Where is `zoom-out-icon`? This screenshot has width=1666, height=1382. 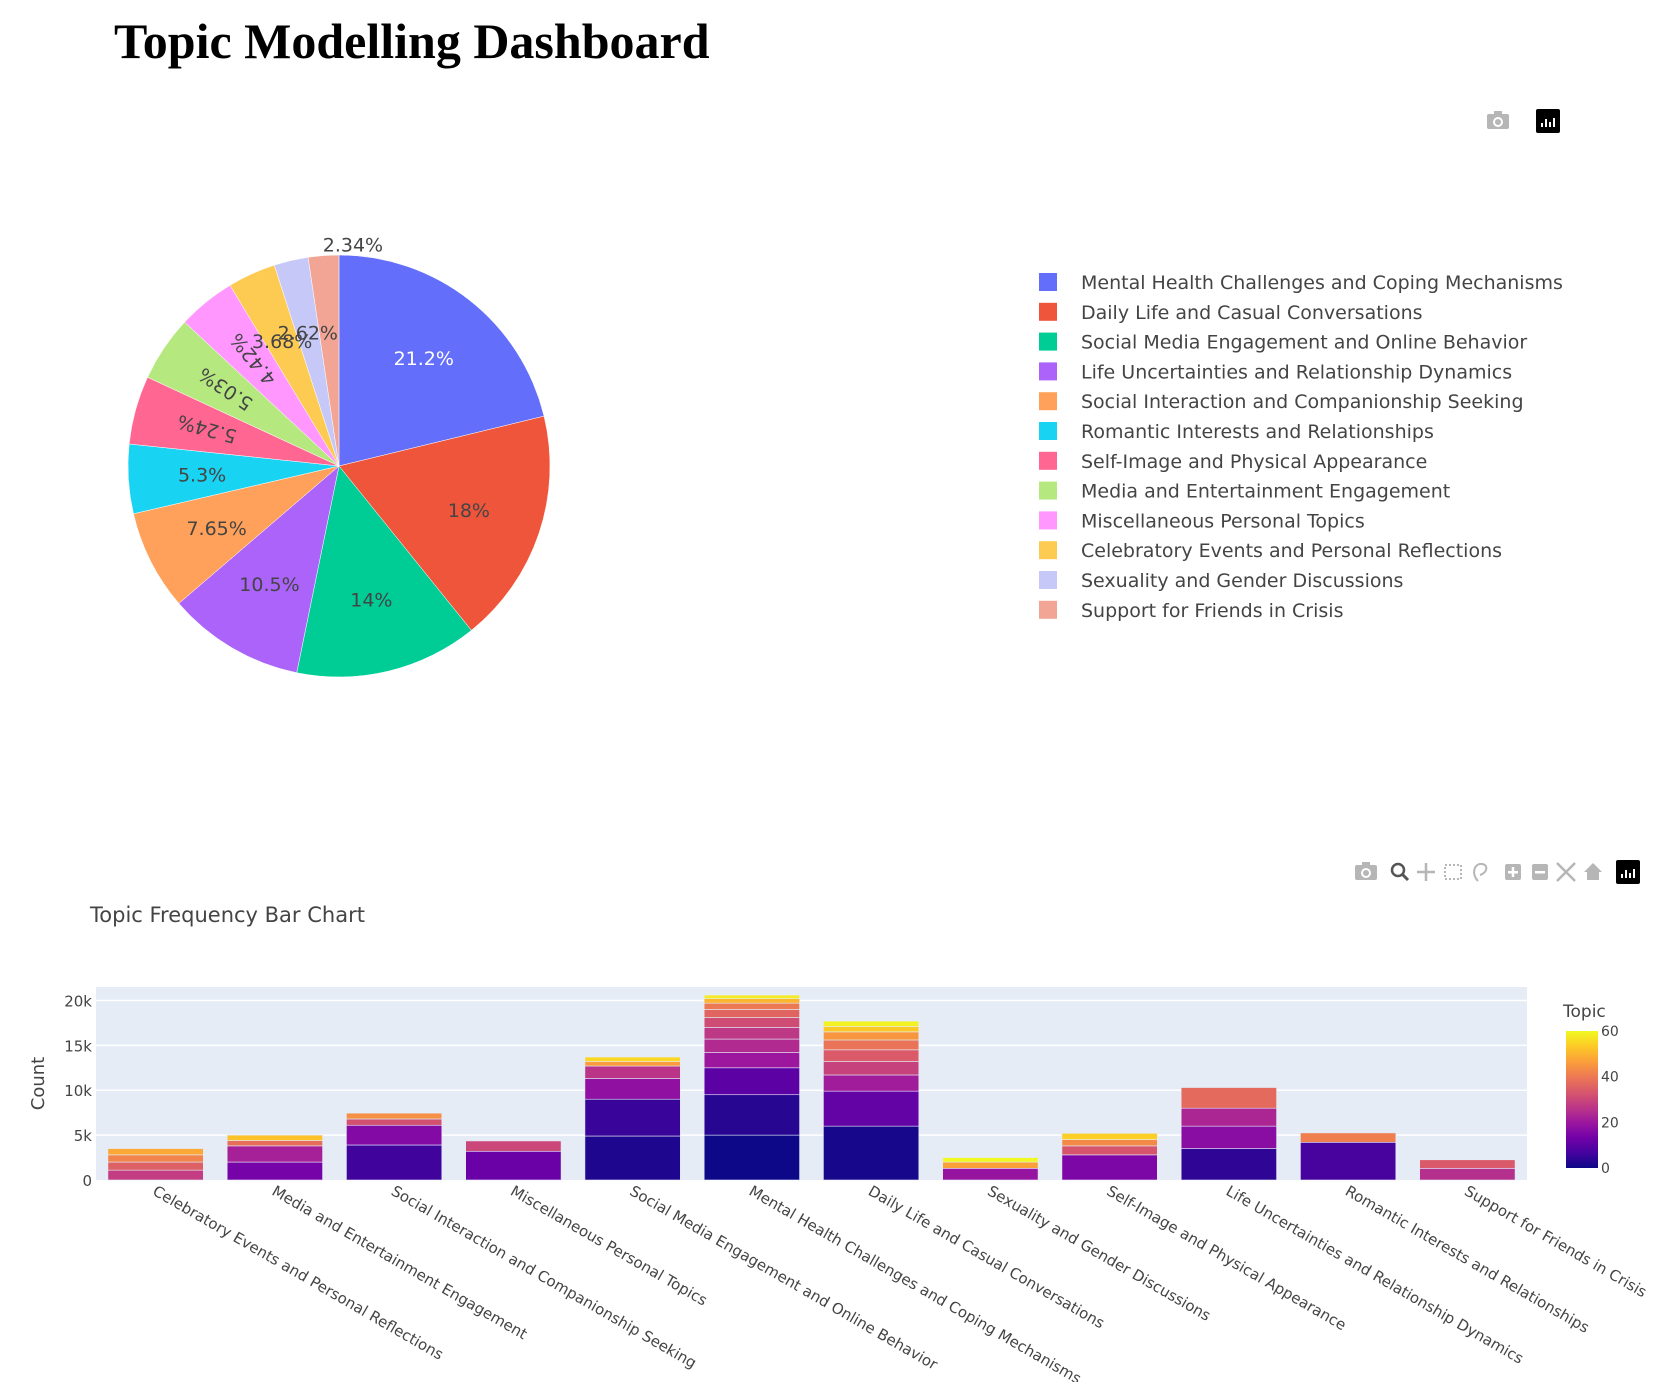
zoom-out-icon is located at coordinates (1540, 872).